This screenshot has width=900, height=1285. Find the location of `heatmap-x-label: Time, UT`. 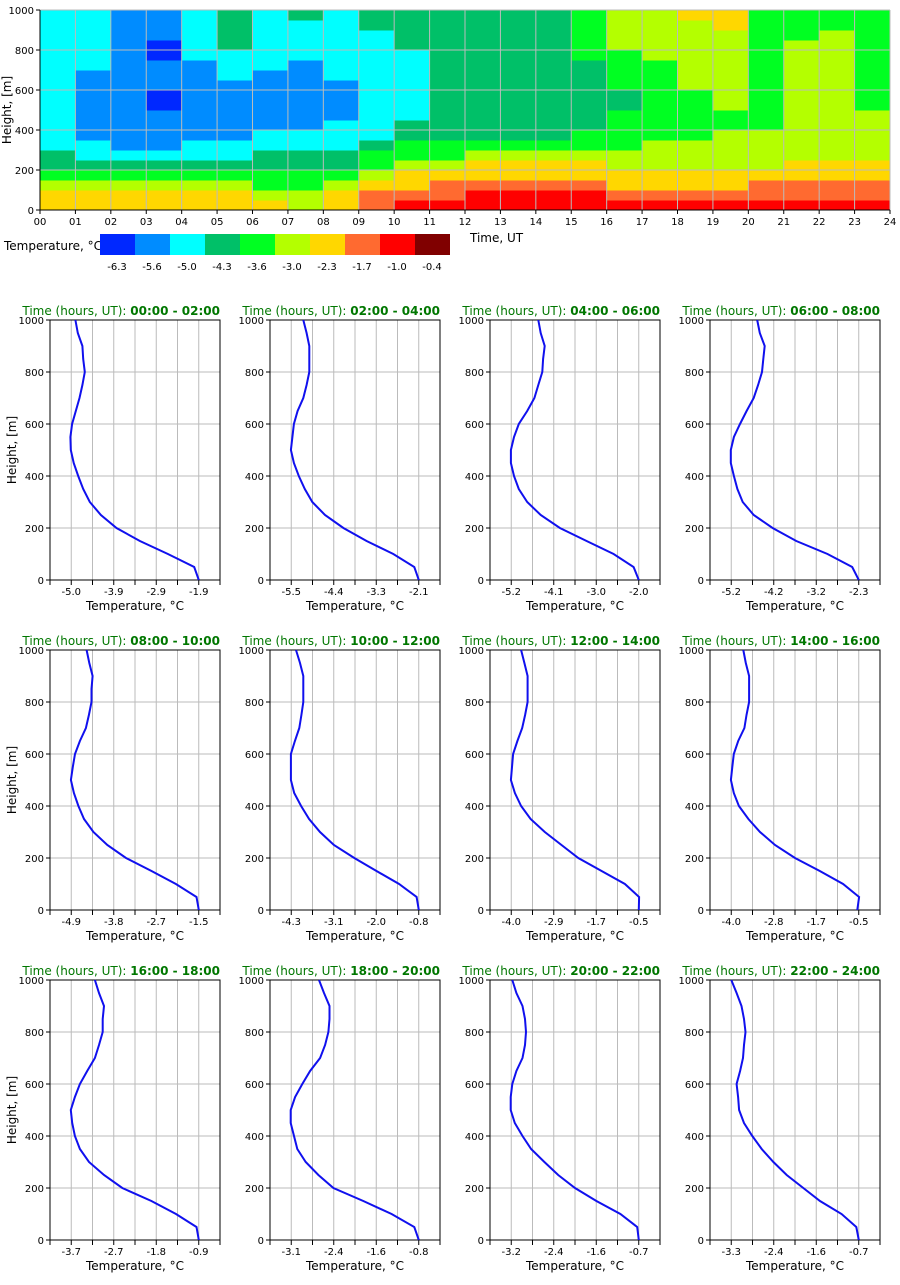

heatmap-x-label: Time, UT is located at coordinates (496, 238).